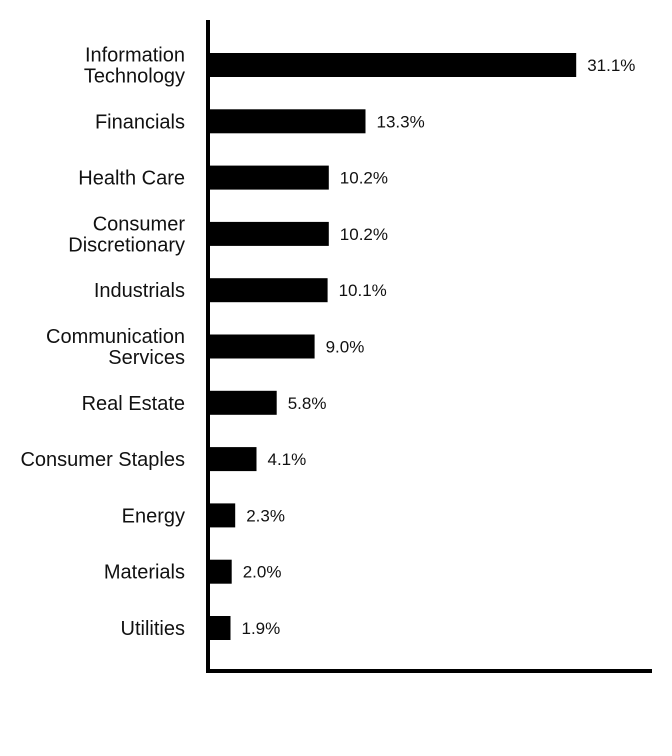 Image resolution: width=672 pixels, height=756 pixels. I want to click on category-label-line: Consumer Staples, so click(102, 460).